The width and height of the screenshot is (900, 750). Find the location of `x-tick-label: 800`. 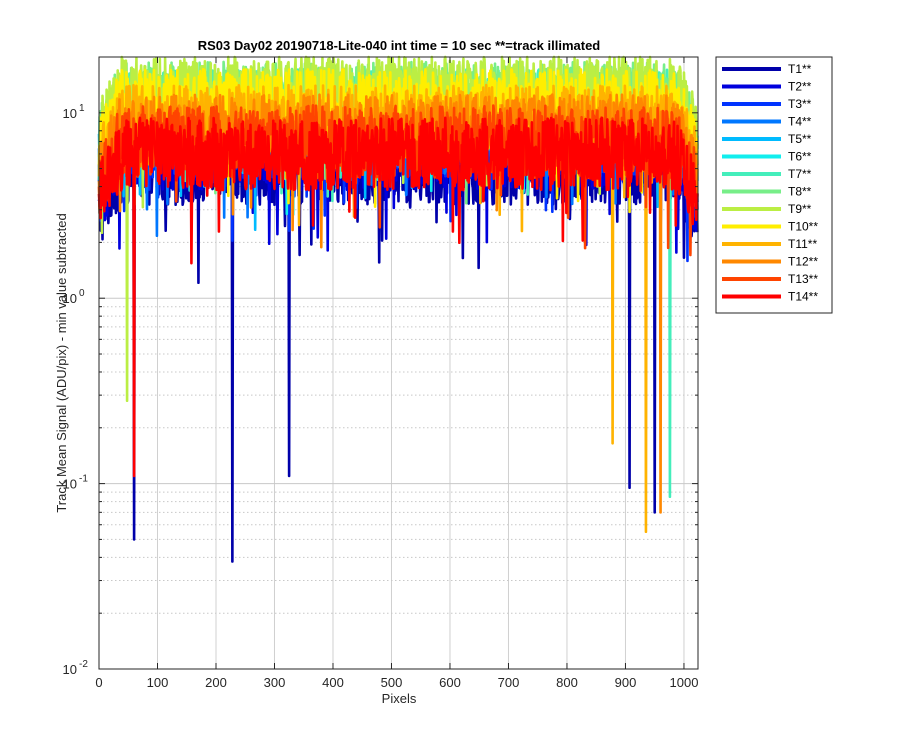

x-tick-label: 800 is located at coordinates (567, 682).